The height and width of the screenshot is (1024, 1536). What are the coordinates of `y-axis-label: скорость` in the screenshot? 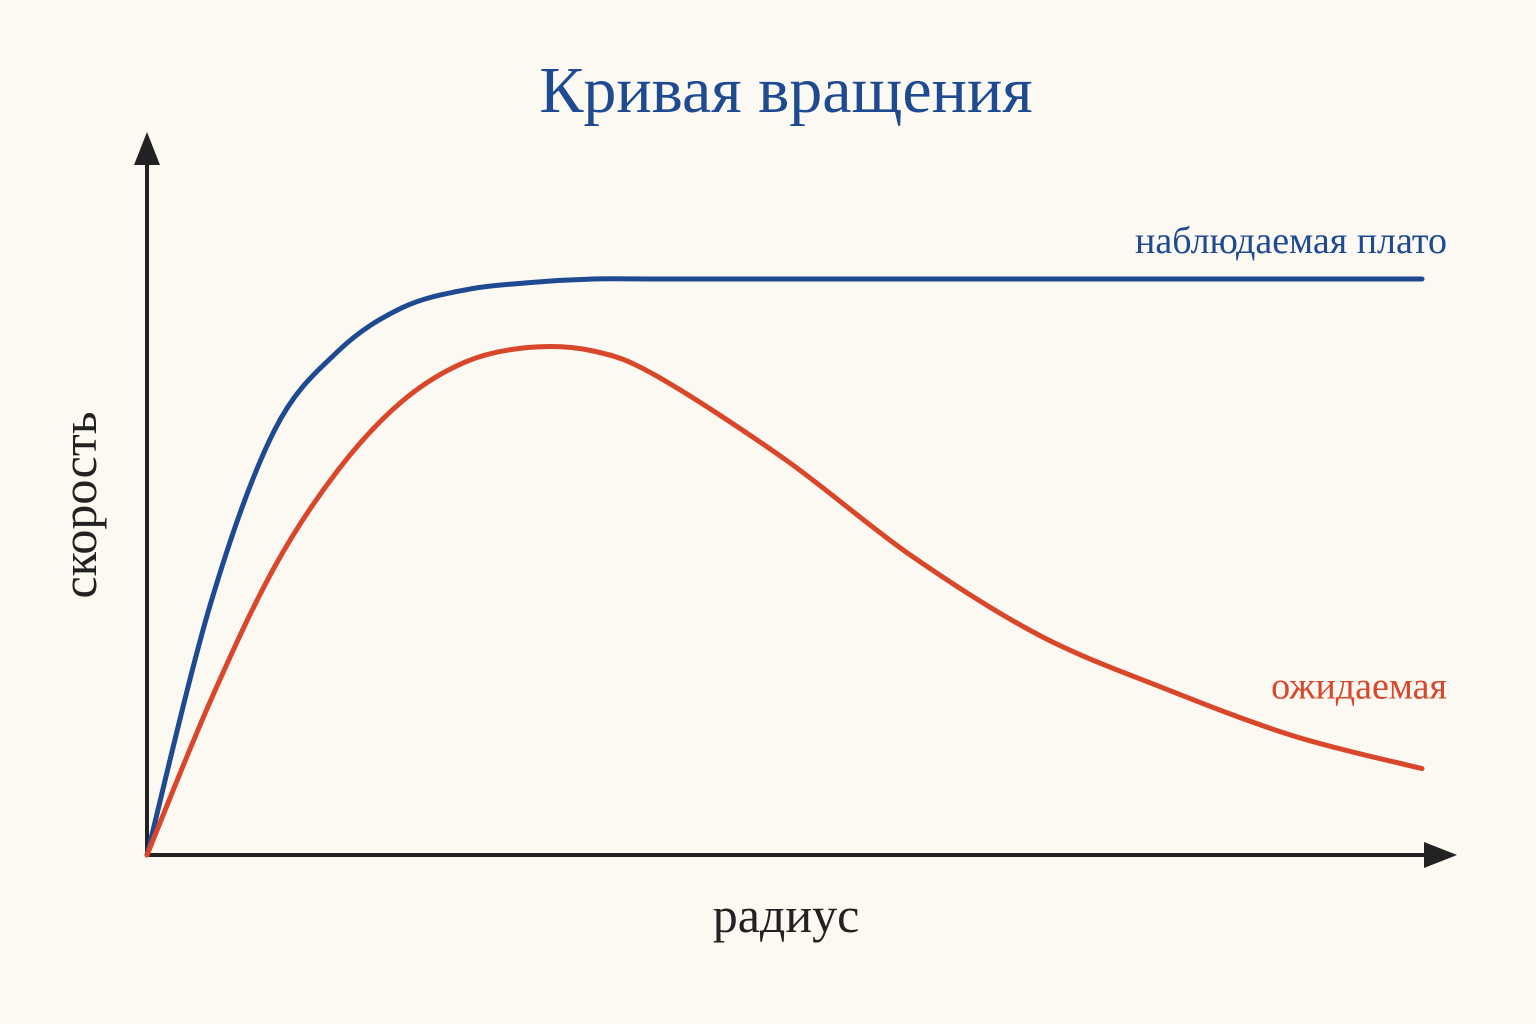 It's located at (79, 504).